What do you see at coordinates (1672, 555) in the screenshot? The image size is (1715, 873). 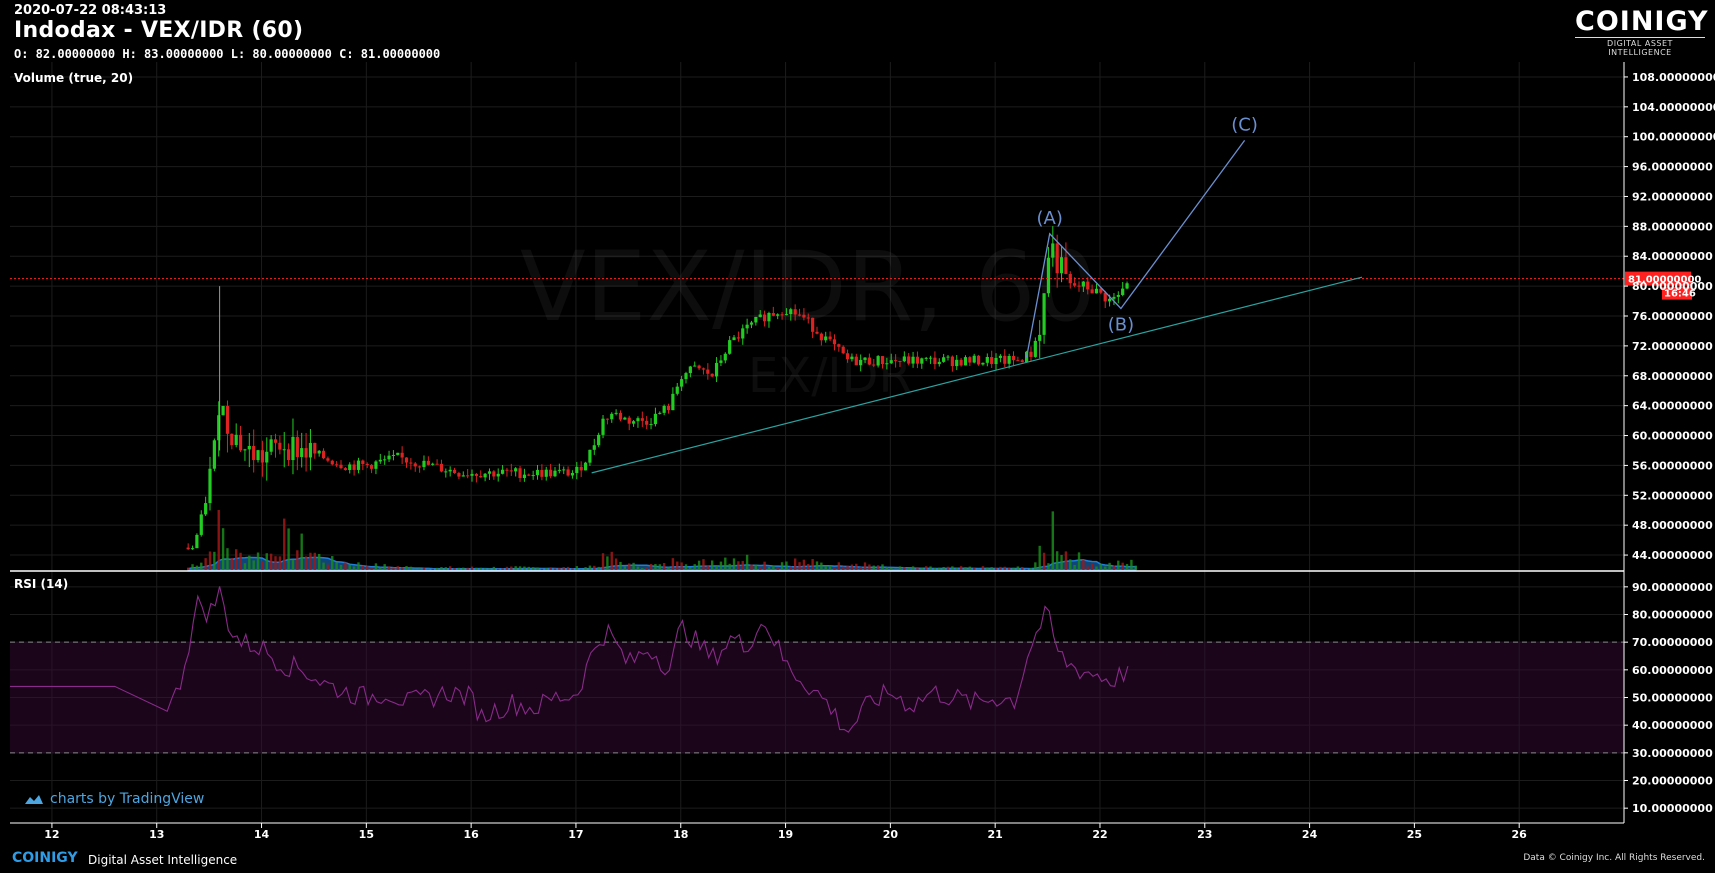 I see `y-tick-label: 44.00000000` at bounding box center [1672, 555].